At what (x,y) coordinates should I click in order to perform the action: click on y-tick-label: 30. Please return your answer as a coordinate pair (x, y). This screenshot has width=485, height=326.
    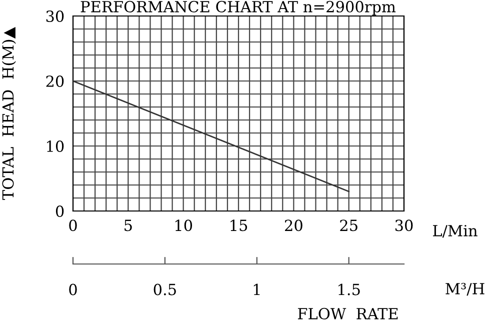
    Looking at the image, I should click on (55, 16).